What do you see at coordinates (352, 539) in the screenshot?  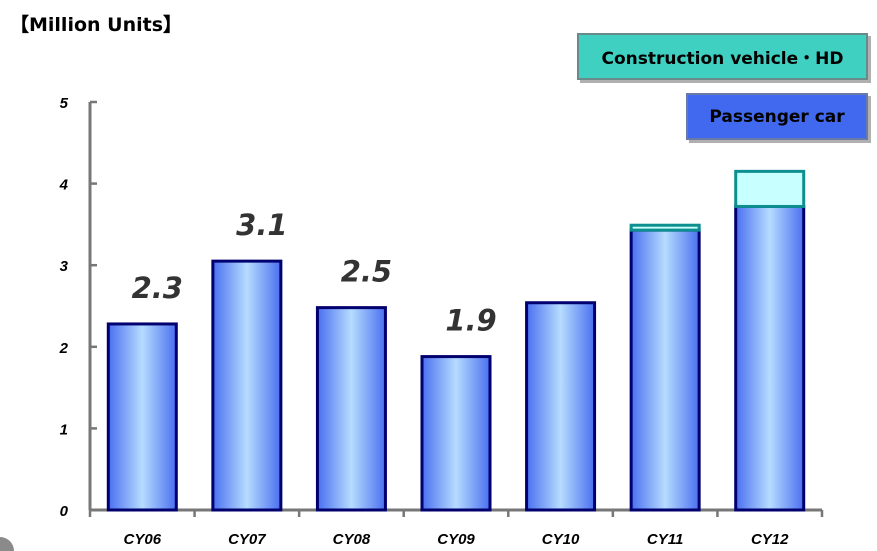 I see `x-tick-label: CY08` at bounding box center [352, 539].